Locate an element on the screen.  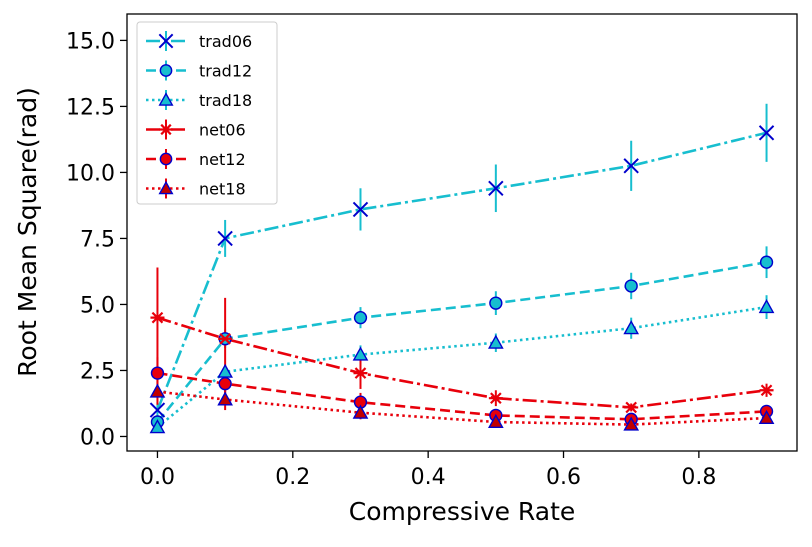
series-line-net12 is located at coordinates (462, 396).